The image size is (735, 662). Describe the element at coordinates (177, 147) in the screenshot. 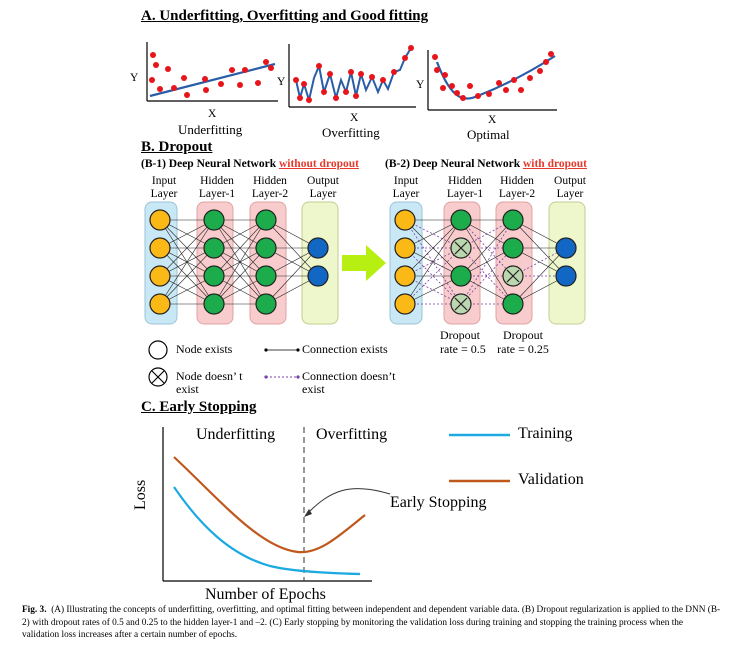

I see `section-b-title: B. Dropout` at that location.